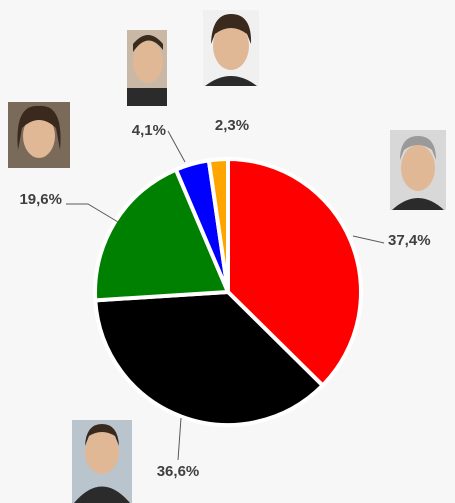 The image size is (455, 503). I want to click on data-label: 4,1%, so click(149, 130).